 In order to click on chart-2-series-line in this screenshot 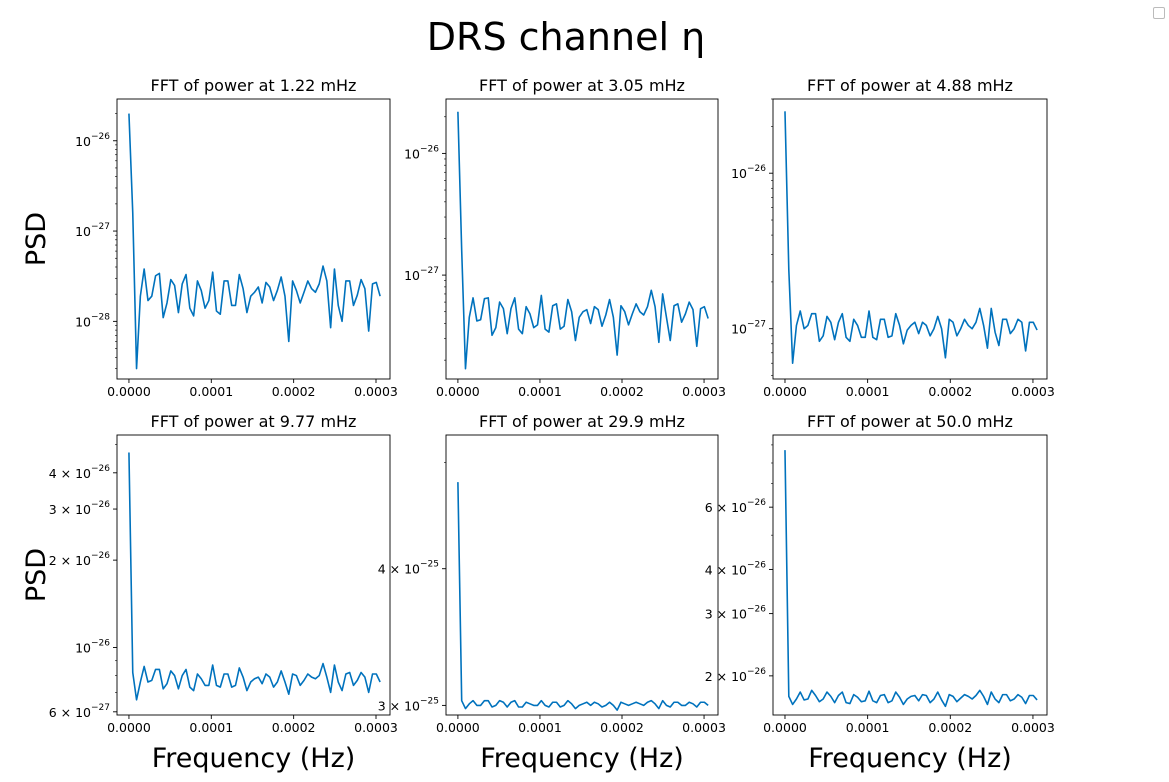, I will do `click(583, 240)`.